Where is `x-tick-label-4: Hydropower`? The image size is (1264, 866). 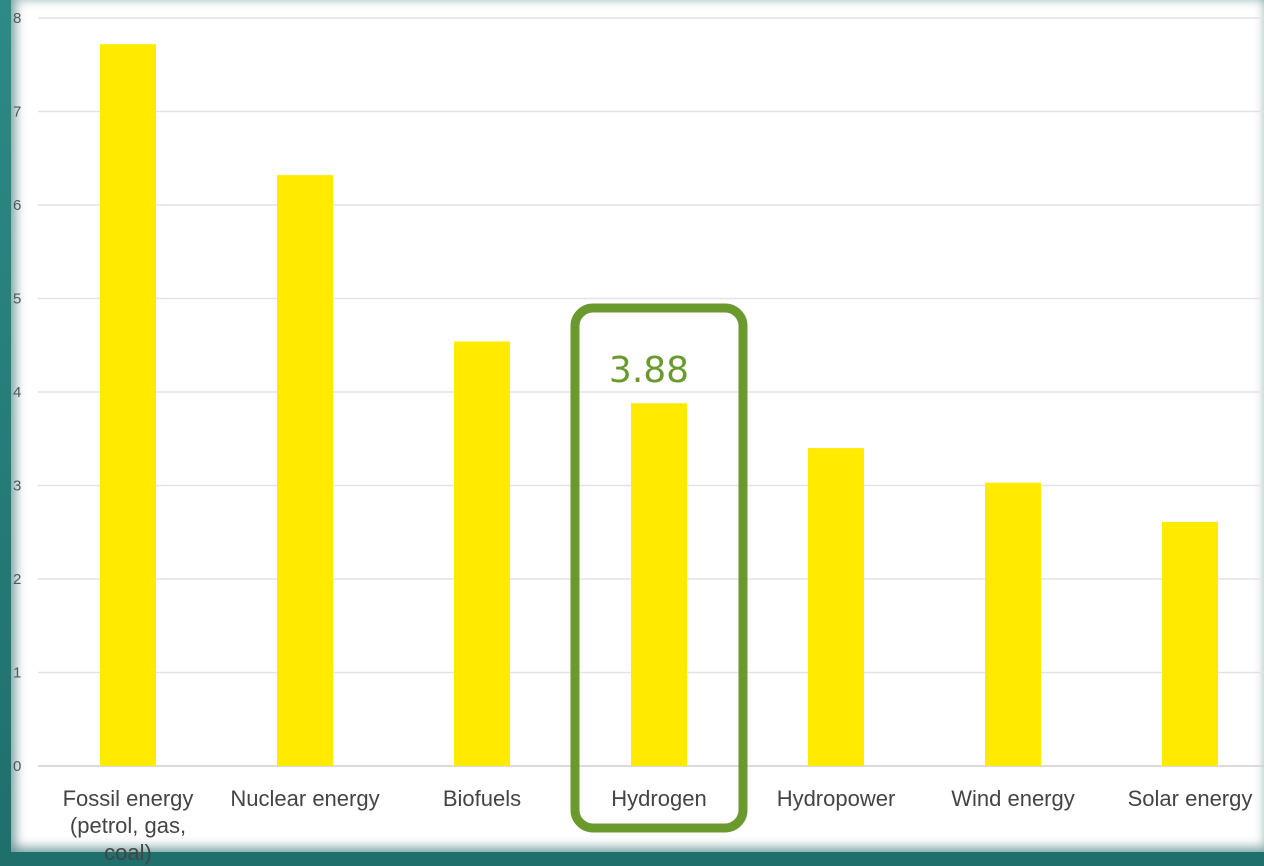
x-tick-label-4: Hydropower is located at coordinates (836, 798).